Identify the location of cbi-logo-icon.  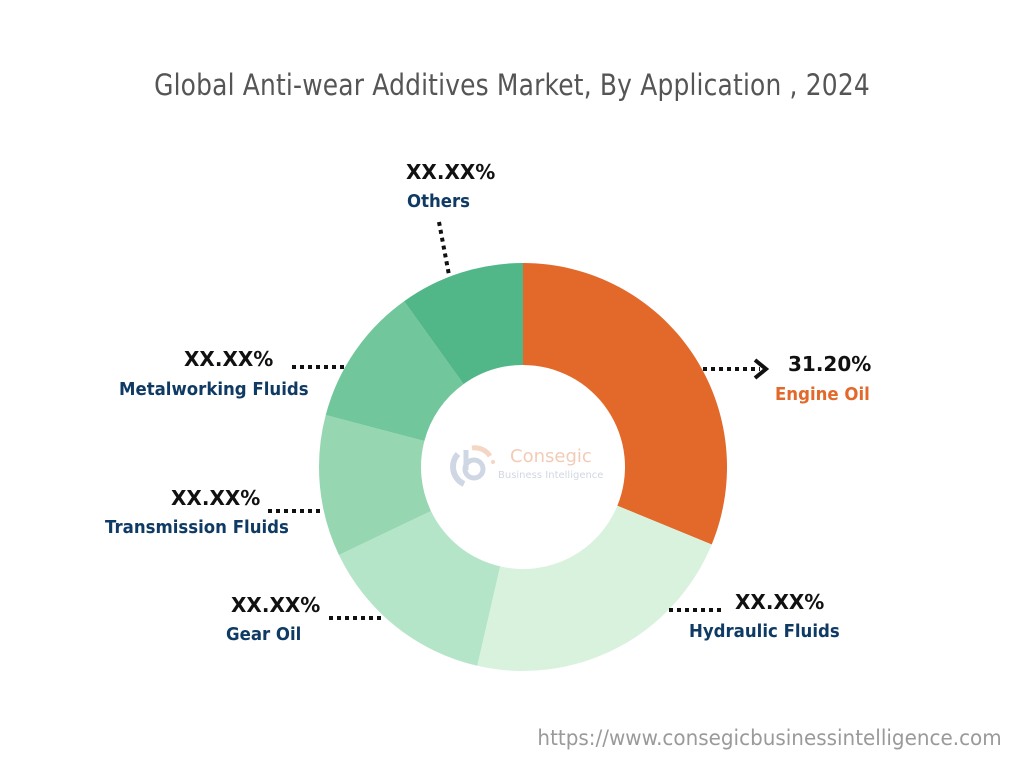
(472, 466).